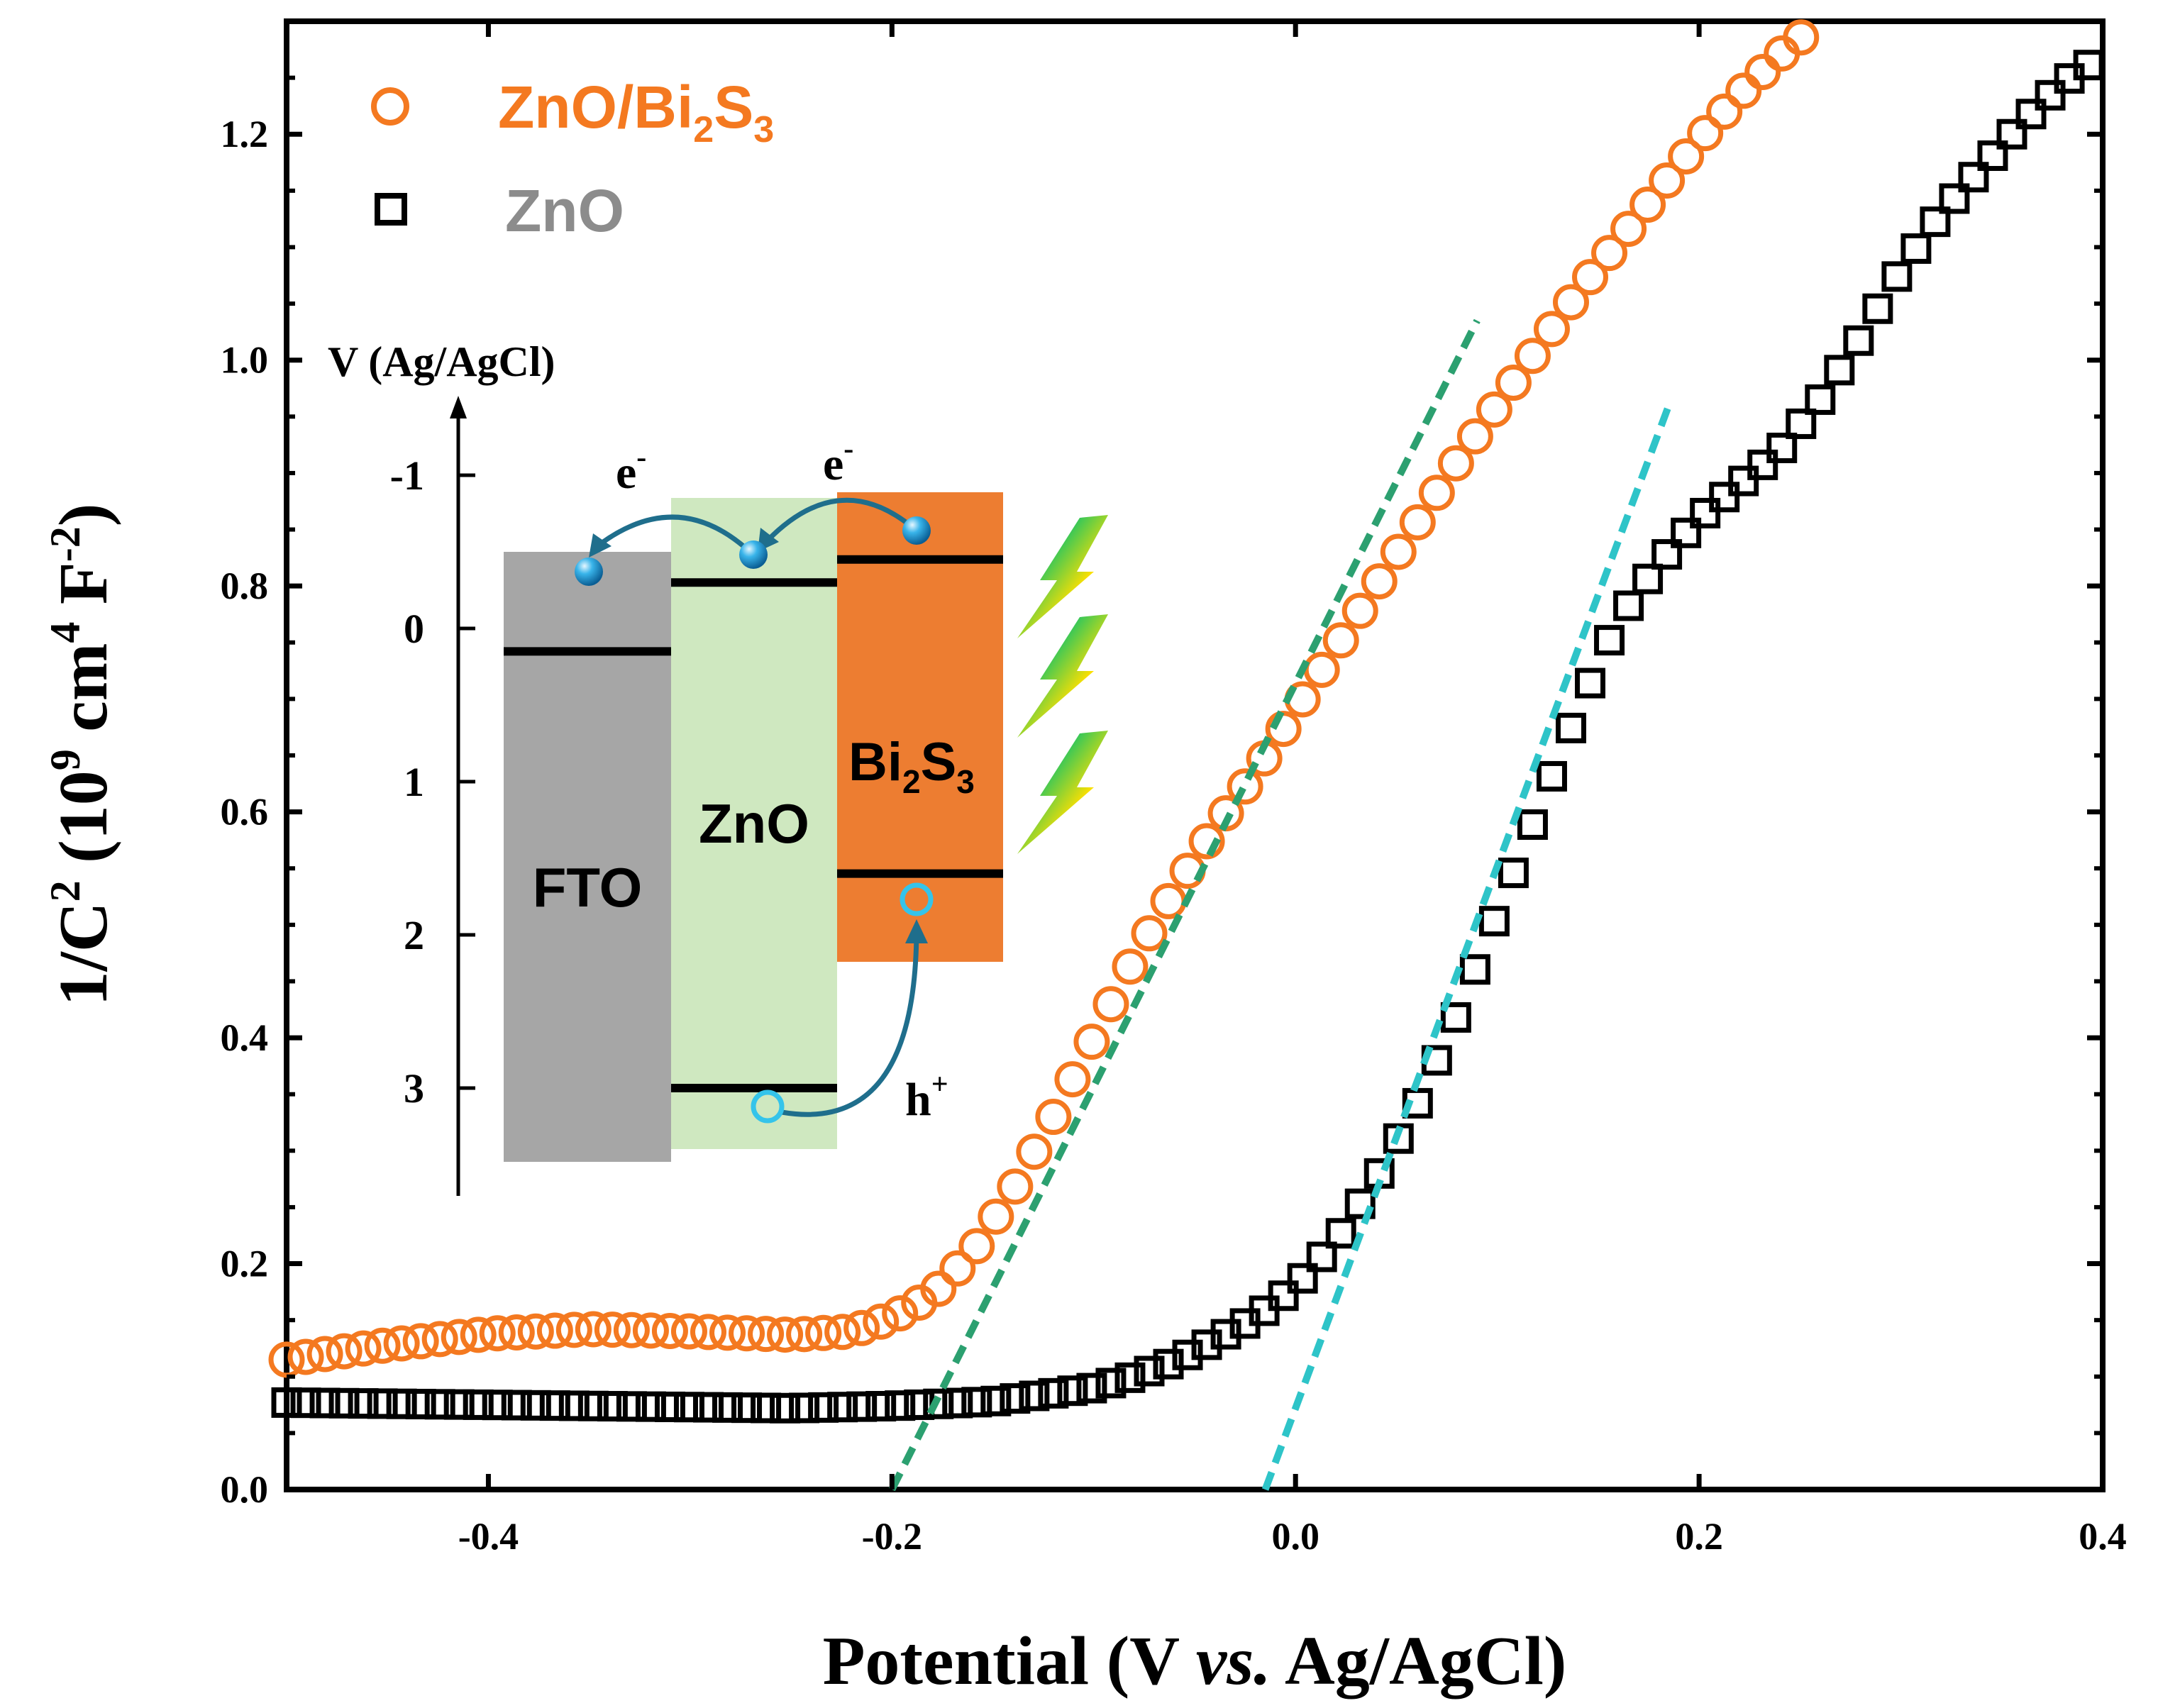 Image resolution: width=2158 pixels, height=1708 pixels. What do you see at coordinates (390, 106) in the screenshot?
I see `legend-marker-zno-bi2s3` at bounding box center [390, 106].